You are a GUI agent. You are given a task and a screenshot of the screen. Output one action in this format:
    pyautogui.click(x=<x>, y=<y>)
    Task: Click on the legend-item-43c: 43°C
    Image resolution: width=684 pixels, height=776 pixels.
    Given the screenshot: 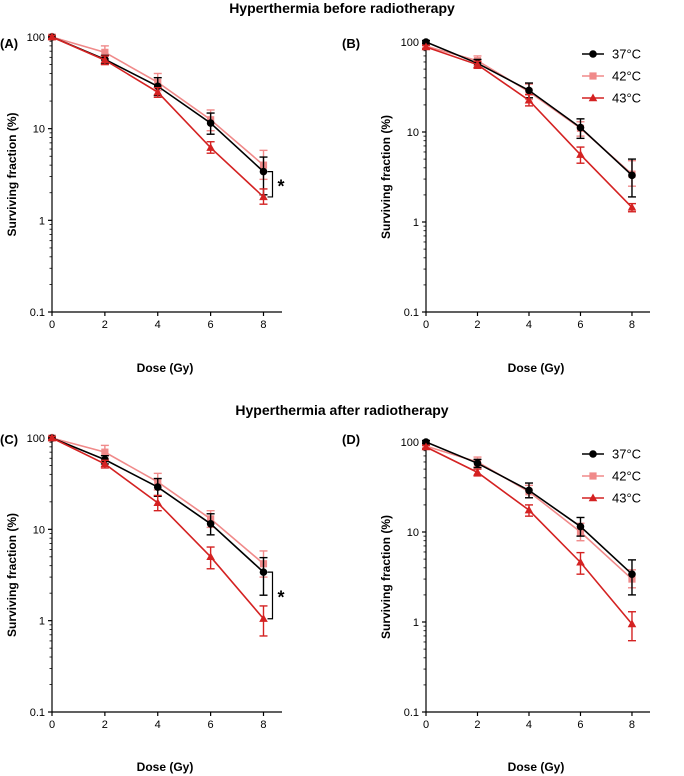 What is the action you would take?
    pyautogui.click(x=611, y=498)
    